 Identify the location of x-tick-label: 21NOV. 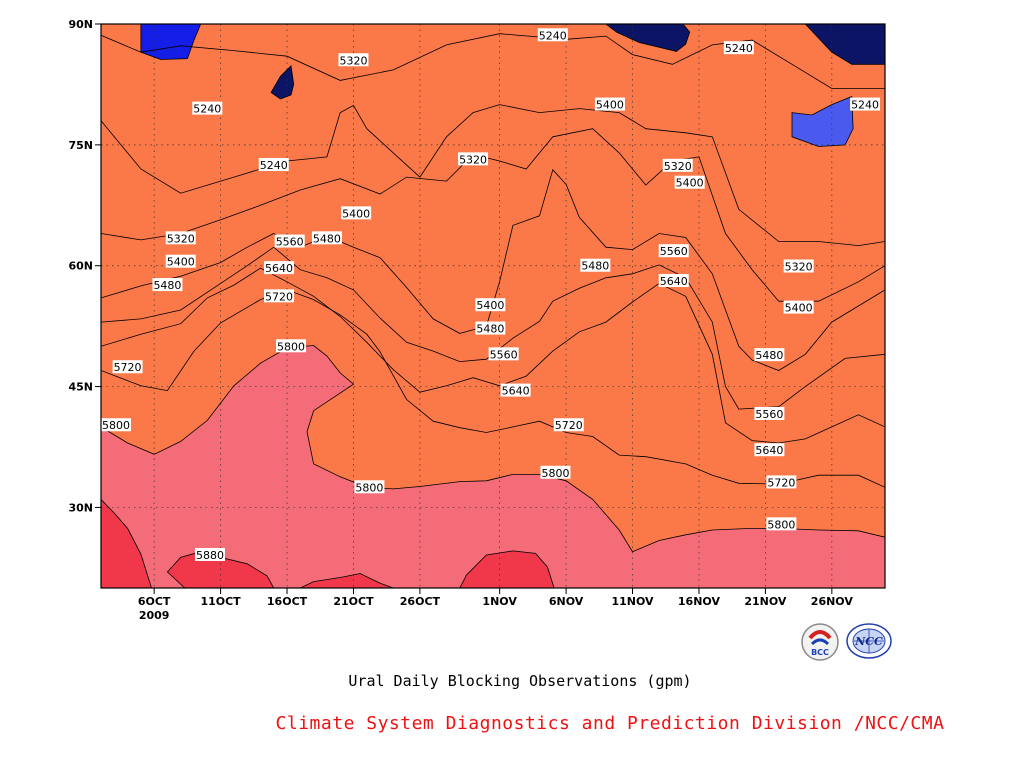
(765, 601).